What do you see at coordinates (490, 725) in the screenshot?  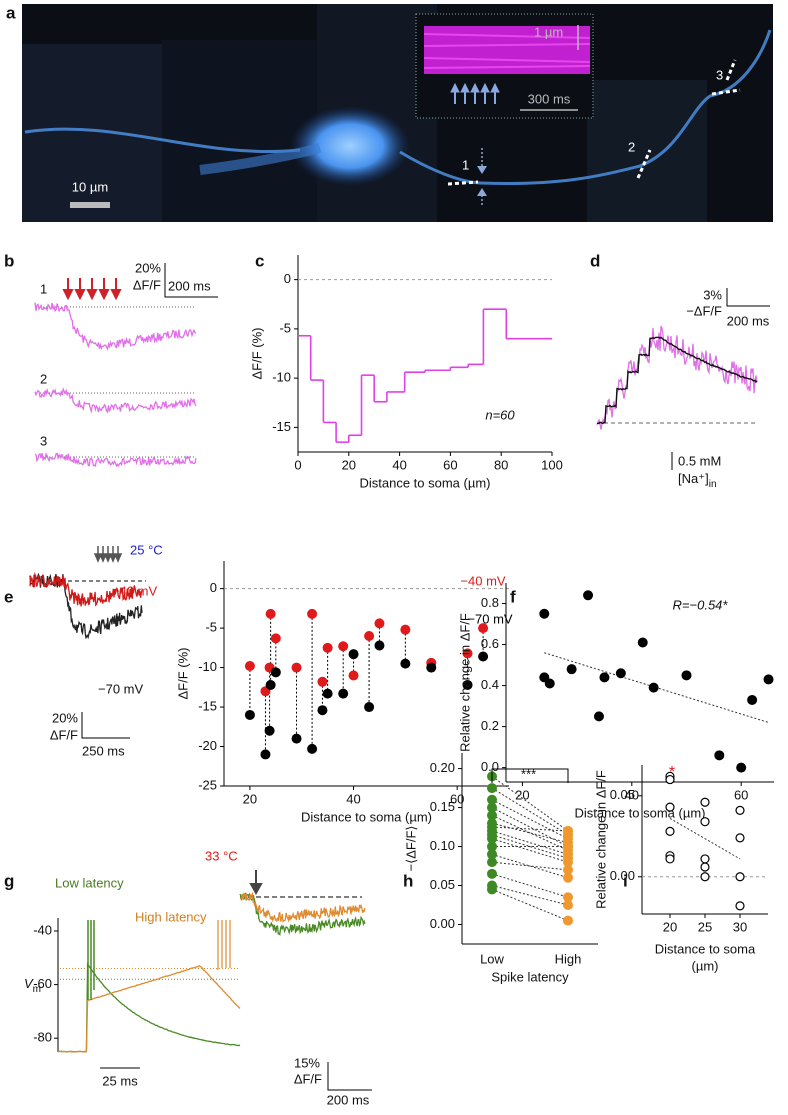 I see `y-tick-label: 0.2` at bounding box center [490, 725].